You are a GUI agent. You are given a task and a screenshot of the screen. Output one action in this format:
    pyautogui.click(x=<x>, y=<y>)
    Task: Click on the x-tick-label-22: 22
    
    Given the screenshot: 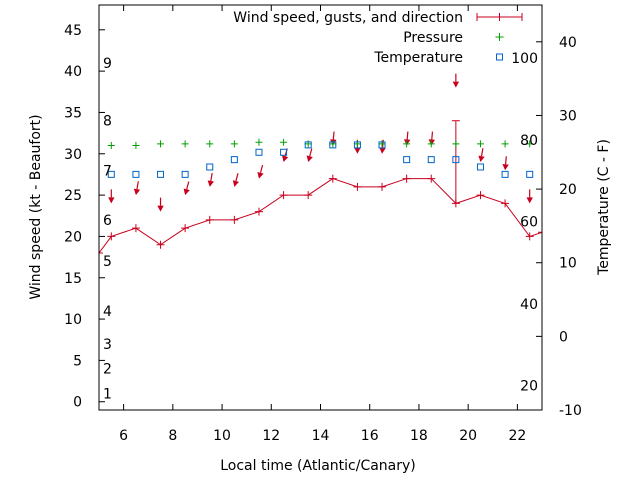 What is the action you would take?
    pyautogui.click(x=517, y=436)
    